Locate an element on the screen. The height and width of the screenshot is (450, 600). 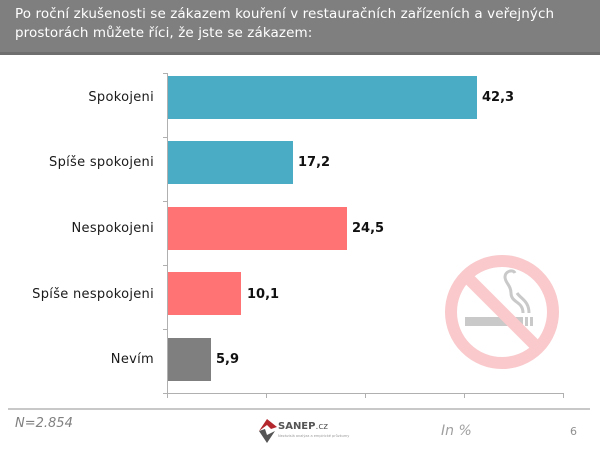
x-axis is located at coordinates (363, 393).